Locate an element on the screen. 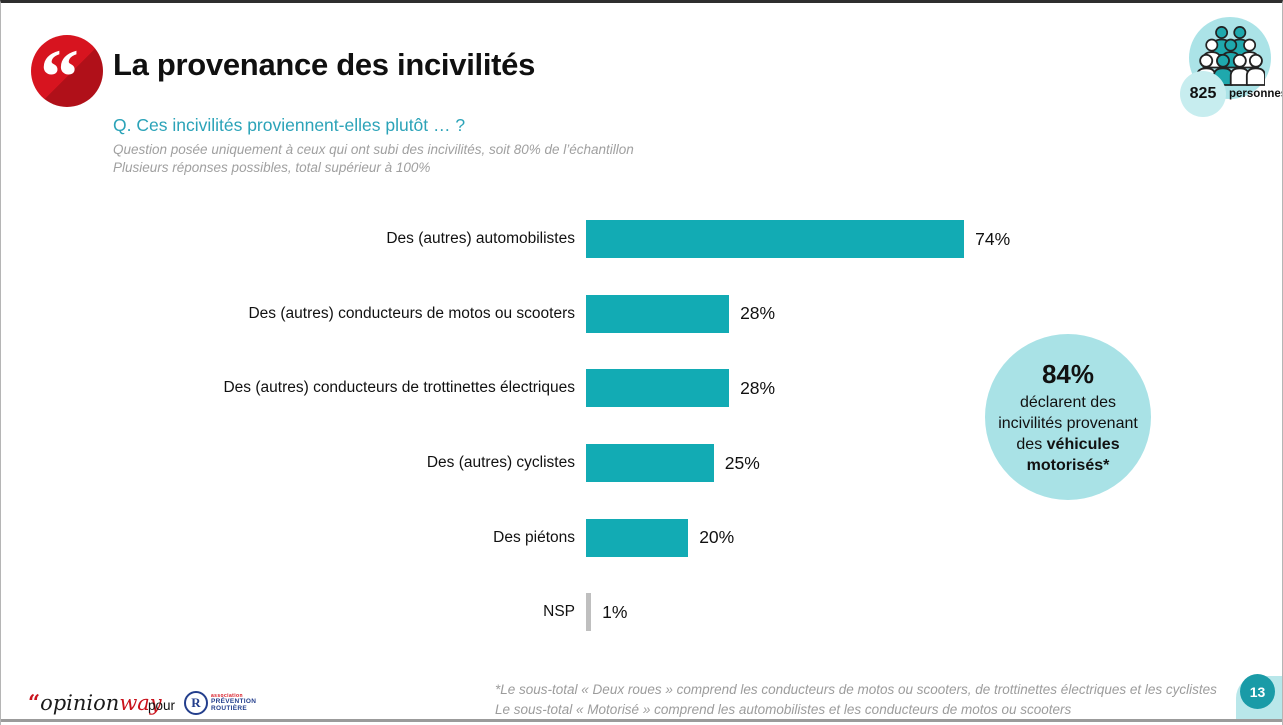 Image resolution: width=1283 pixels, height=725 pixels. chart-row: Des piétons 20% is located at coordinates (506, 537).